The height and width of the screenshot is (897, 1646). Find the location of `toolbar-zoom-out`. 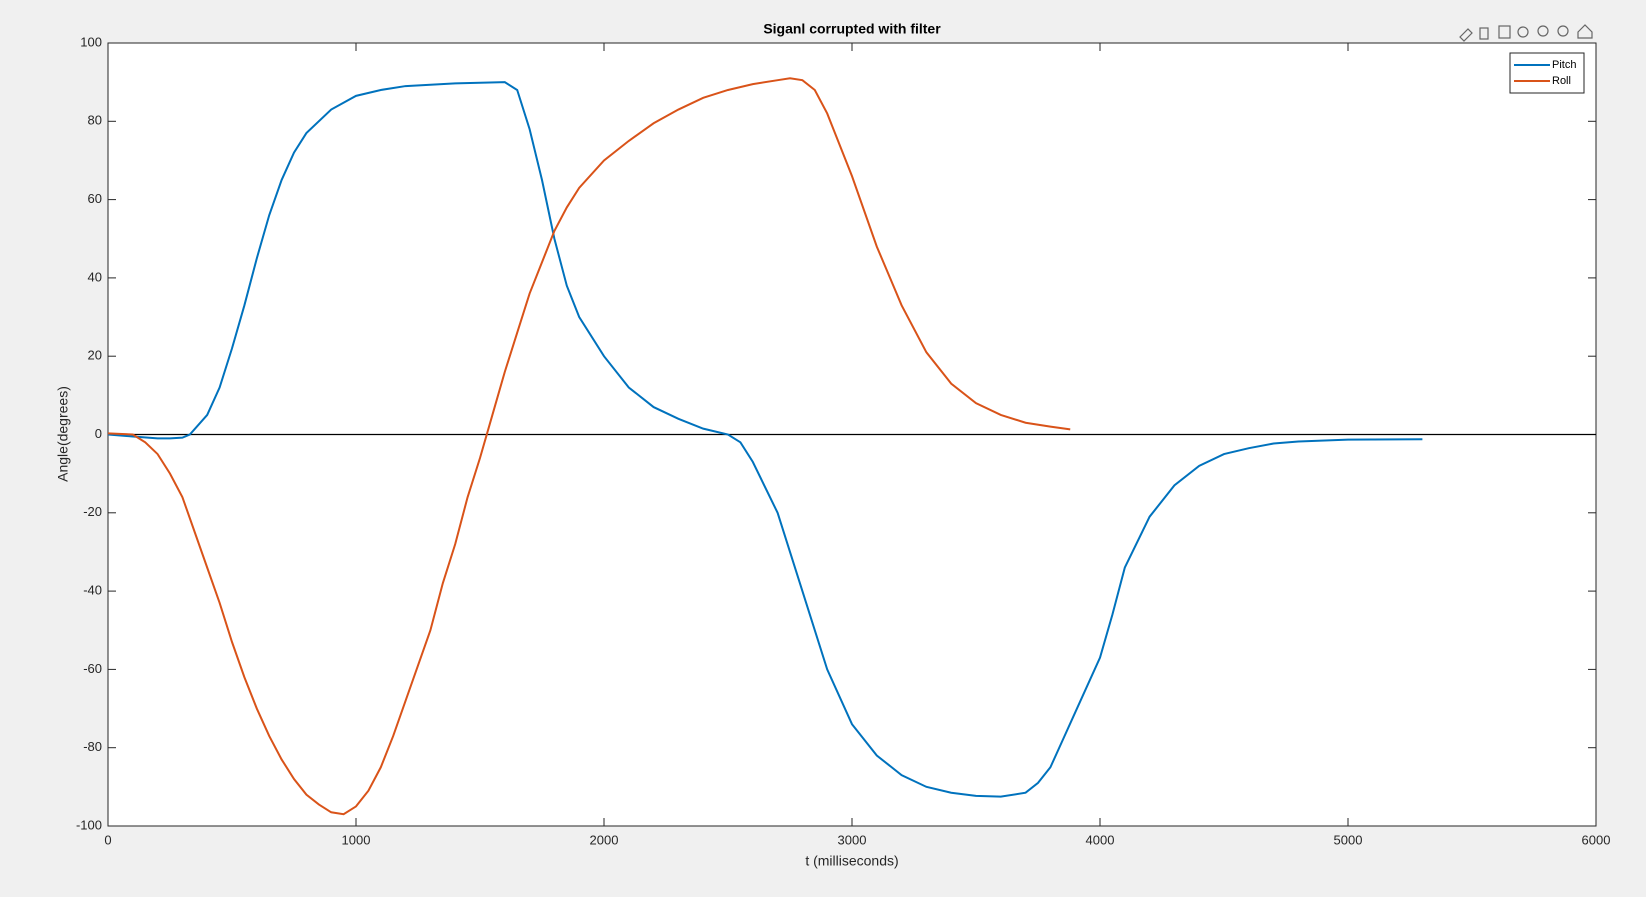

toolbar-zoom-out is located at coordinates (1563, 31).